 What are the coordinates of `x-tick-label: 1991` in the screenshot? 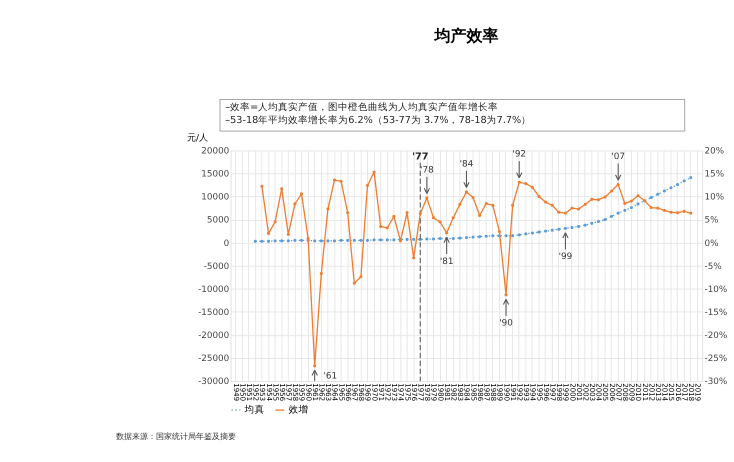 It's located at (513, 392).